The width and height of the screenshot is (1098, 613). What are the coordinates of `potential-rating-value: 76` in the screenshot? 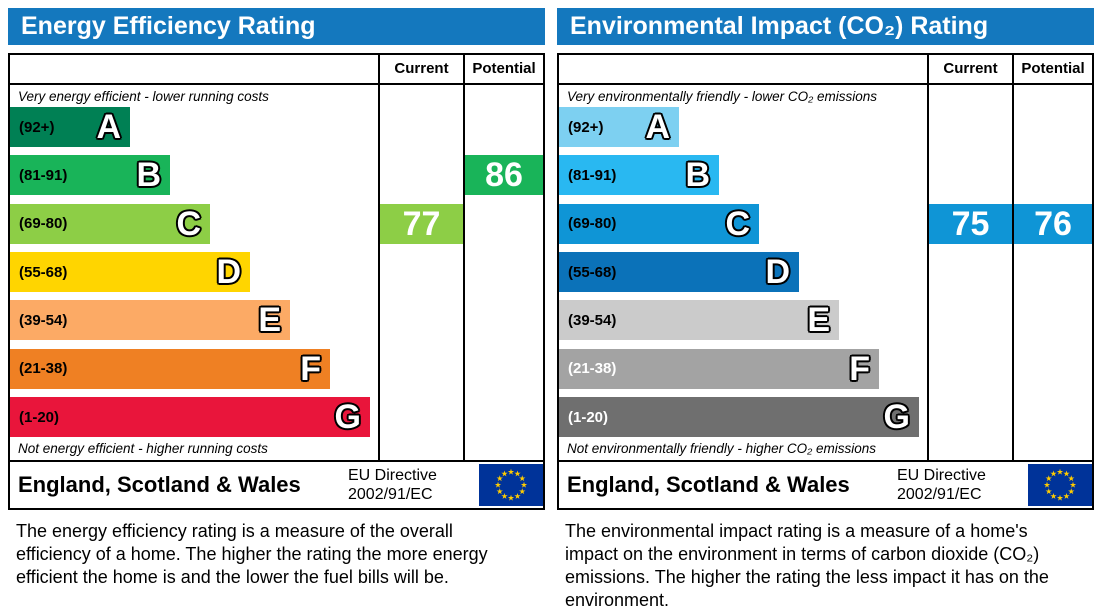 It's located at (1053, 223).